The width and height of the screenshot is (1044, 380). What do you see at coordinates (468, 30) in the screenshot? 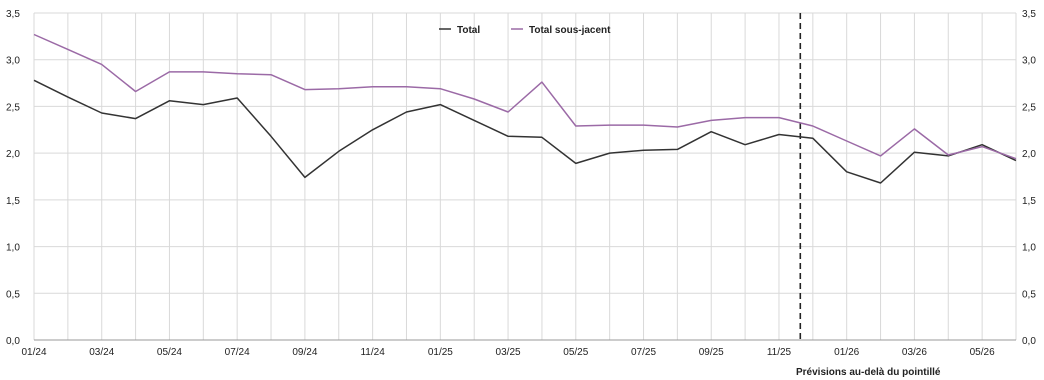
I see `legend-label-total: Total` at bounding box center [468, 30].